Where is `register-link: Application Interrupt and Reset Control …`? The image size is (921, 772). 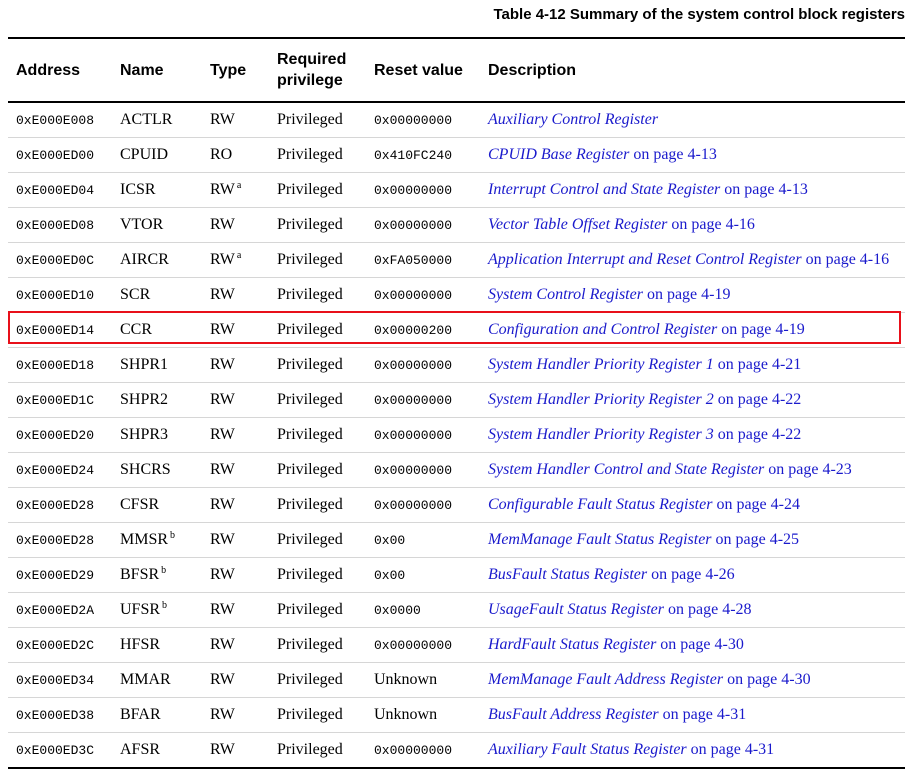 register-link: Application Interrupt and Reset Control … is located at coordinates (645, 259).